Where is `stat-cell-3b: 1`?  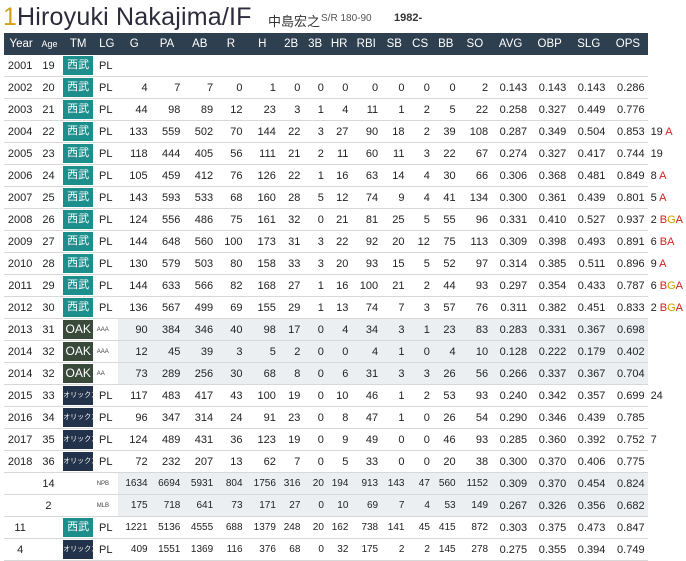 stat-cell-3b: 1 is located at coordinates (315, 307).